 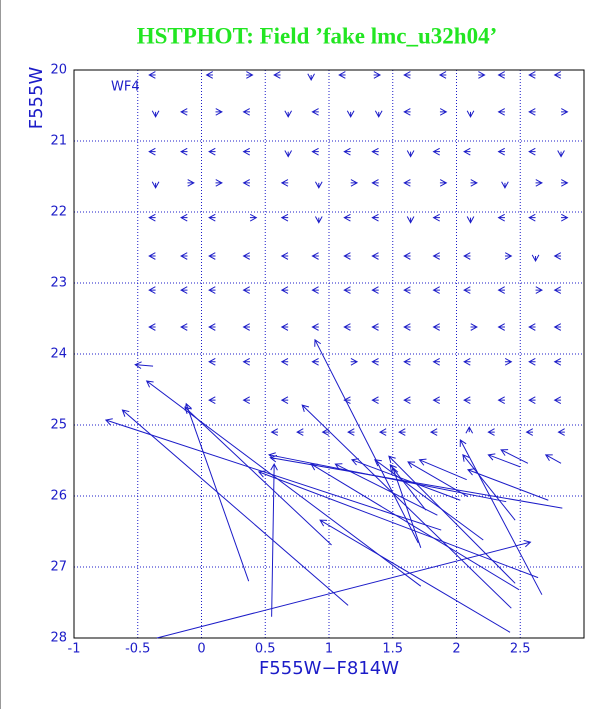 What do you see at coordinates (456, 649) in the screenshot?
I see `x-tick-label: 2` at bounding box center [456, 649].